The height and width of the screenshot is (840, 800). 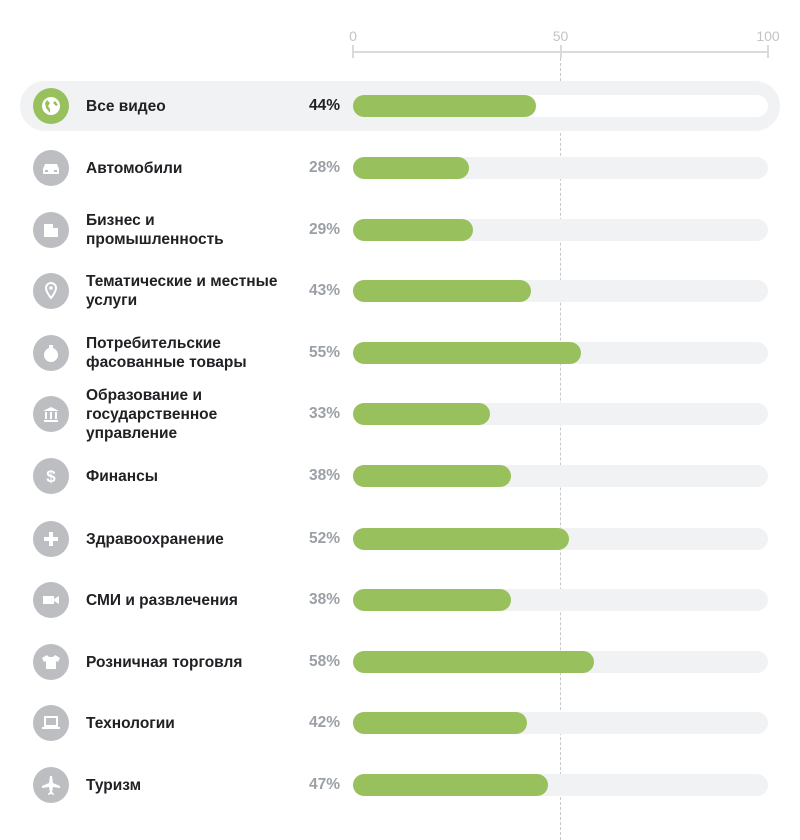 What do you see at coordinates (182, 291) in the screenshot?
I see `category-label: Тематические и местные услуги` at bounding box center [182, 291].